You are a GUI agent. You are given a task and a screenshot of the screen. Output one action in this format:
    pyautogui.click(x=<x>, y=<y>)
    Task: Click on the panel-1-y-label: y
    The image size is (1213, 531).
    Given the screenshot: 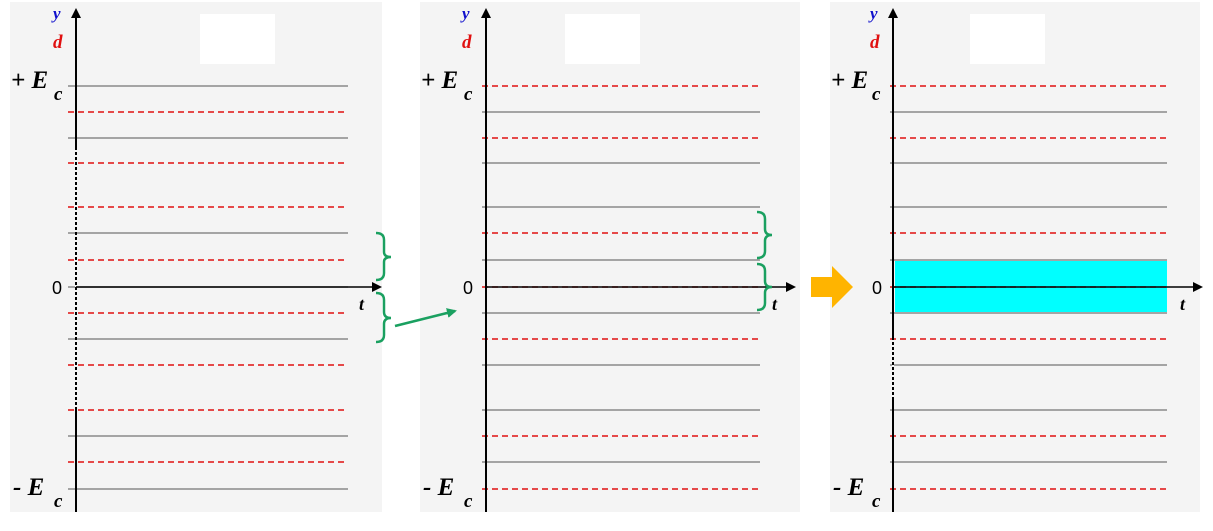 What is the action you would take?
    pyautogui.click(x=56, y=13)
    